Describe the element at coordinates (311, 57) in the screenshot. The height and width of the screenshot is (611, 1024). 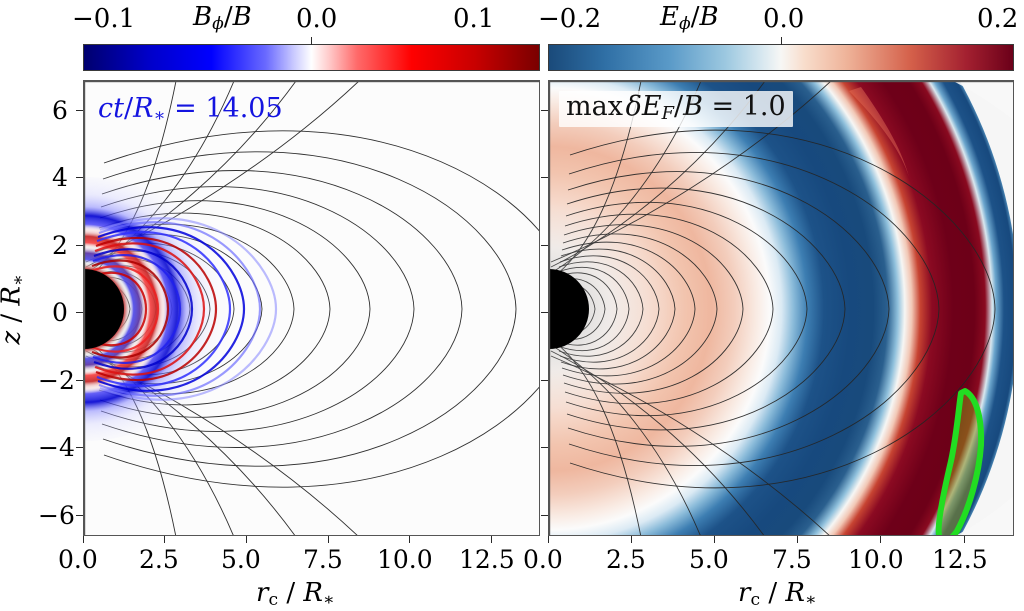
I see `left-colorbar-gradient` at that location.